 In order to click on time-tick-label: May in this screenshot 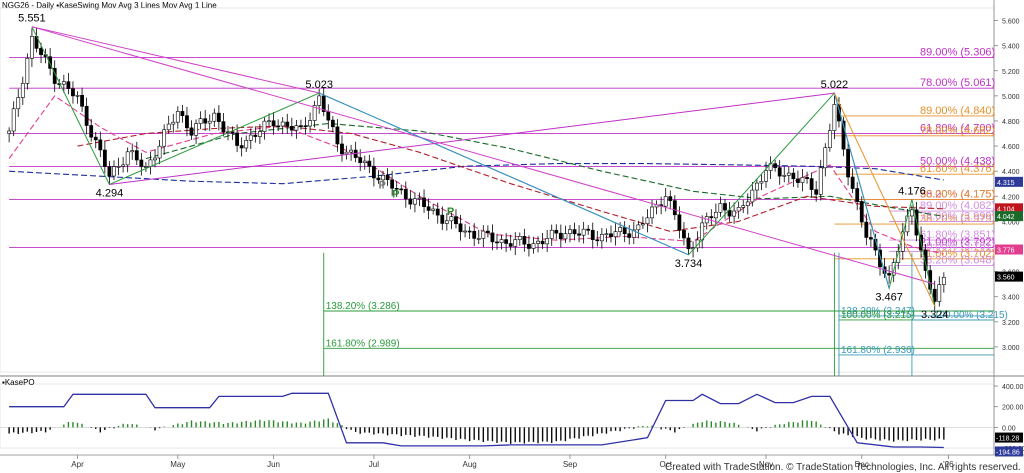, I will do `click(177, 464)`.